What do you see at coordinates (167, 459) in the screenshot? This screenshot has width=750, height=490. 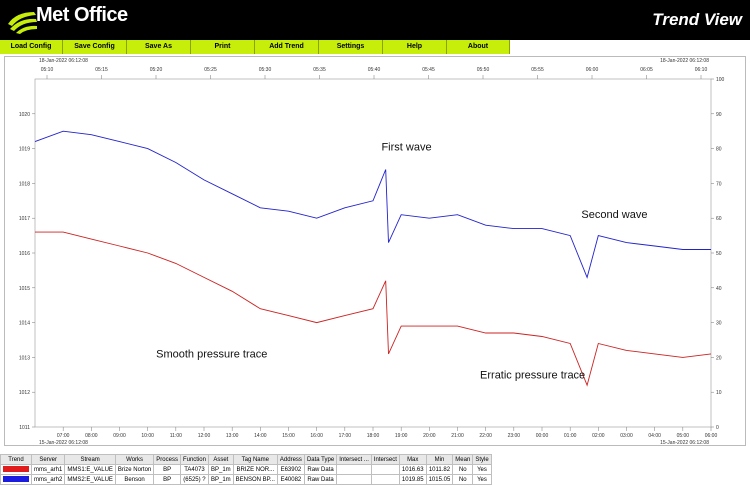 I see `legend-column-header: Process` at bounding box center [167, 459].